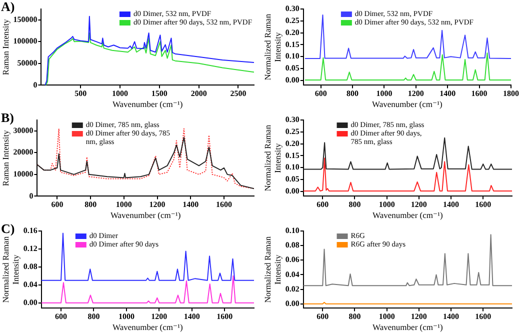  I want to click on y-tick-label: 0.06, so click(292, 259).